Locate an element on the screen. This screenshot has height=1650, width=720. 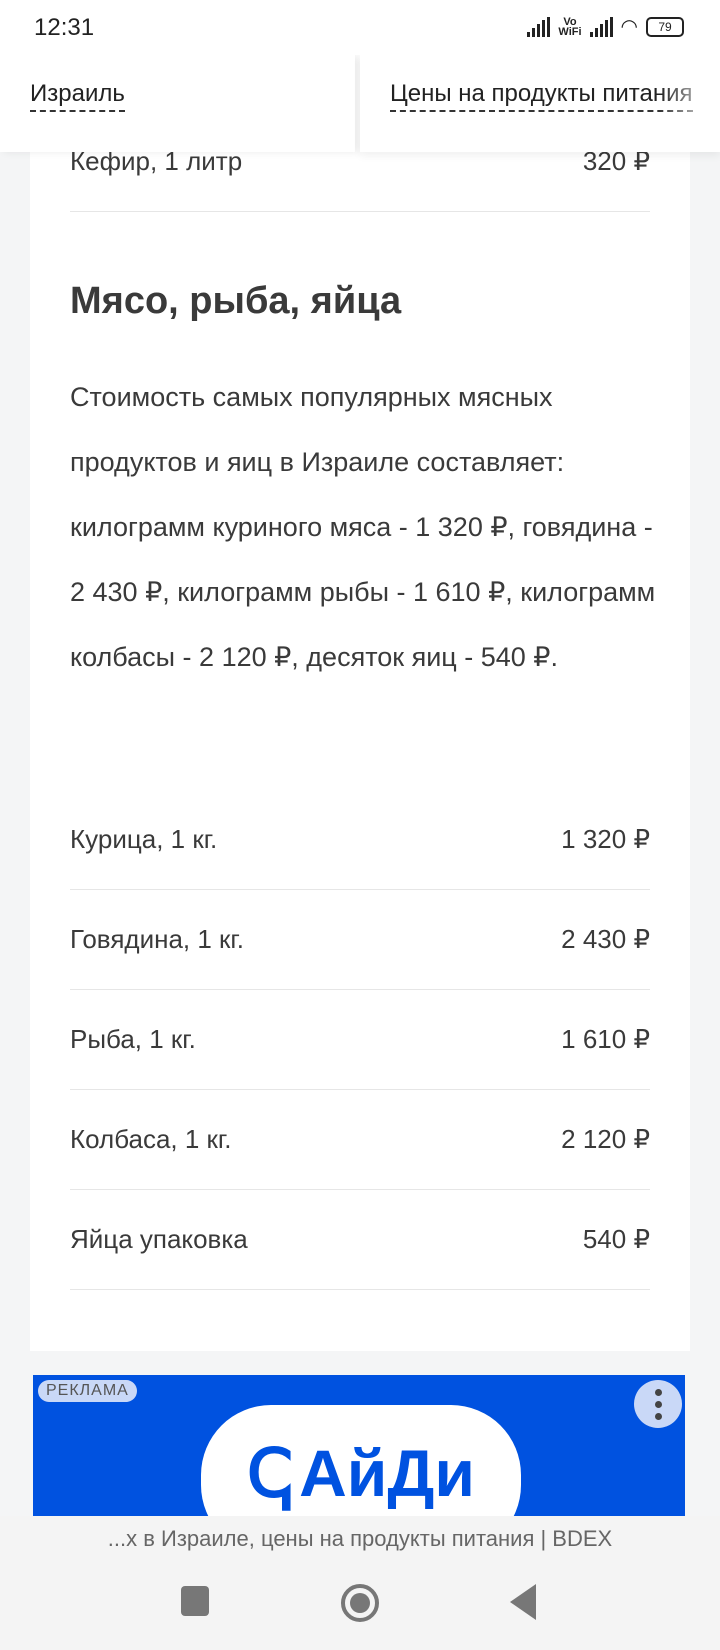
home-icon is located at coordinates (360, 1603).